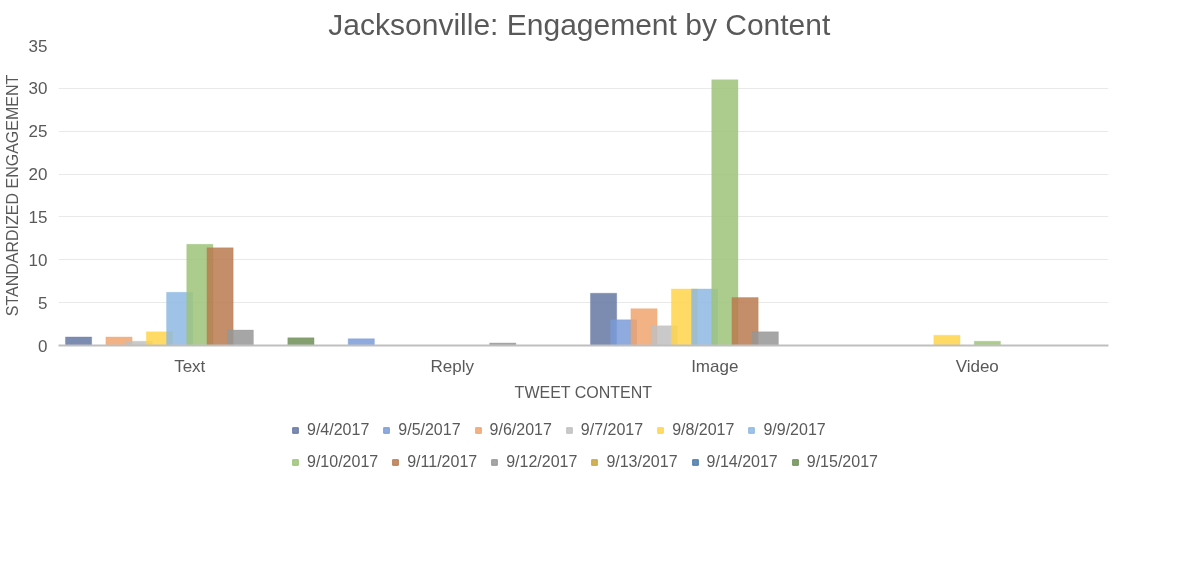  I want to click on y-tick-label: 0, so click(43, 346).